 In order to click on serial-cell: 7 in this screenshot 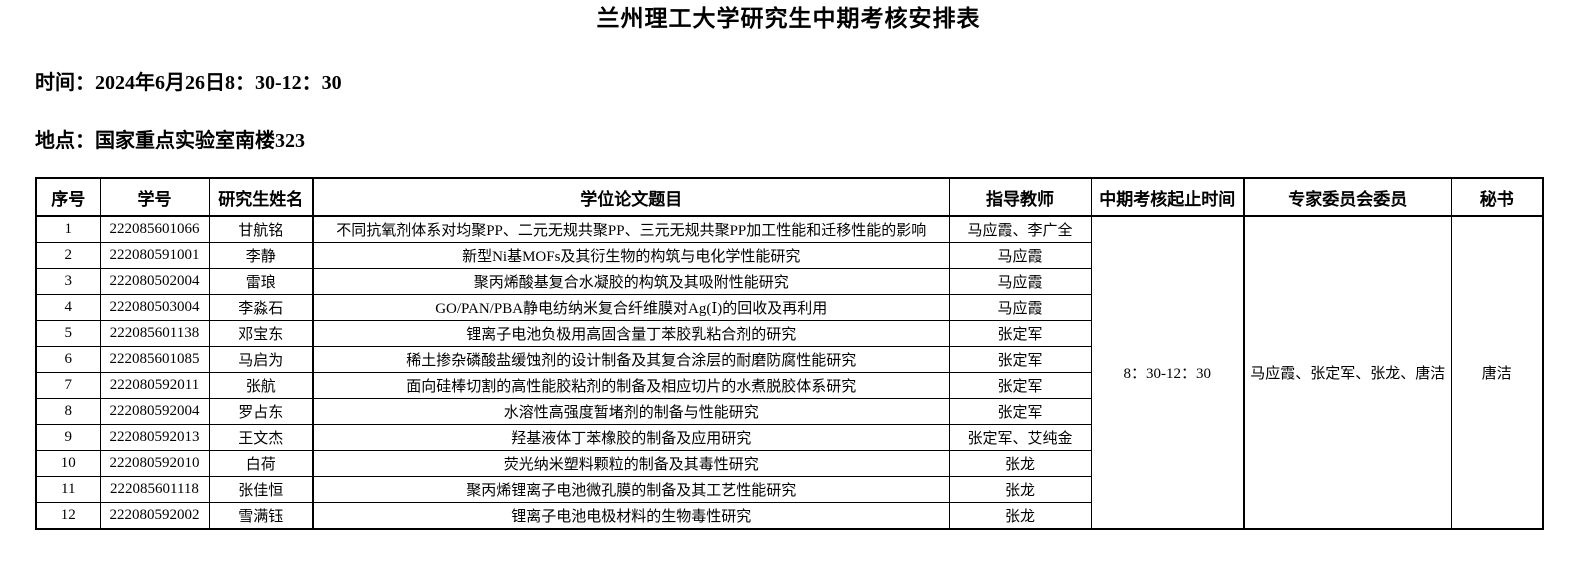, I will do `click(68, 385)`.